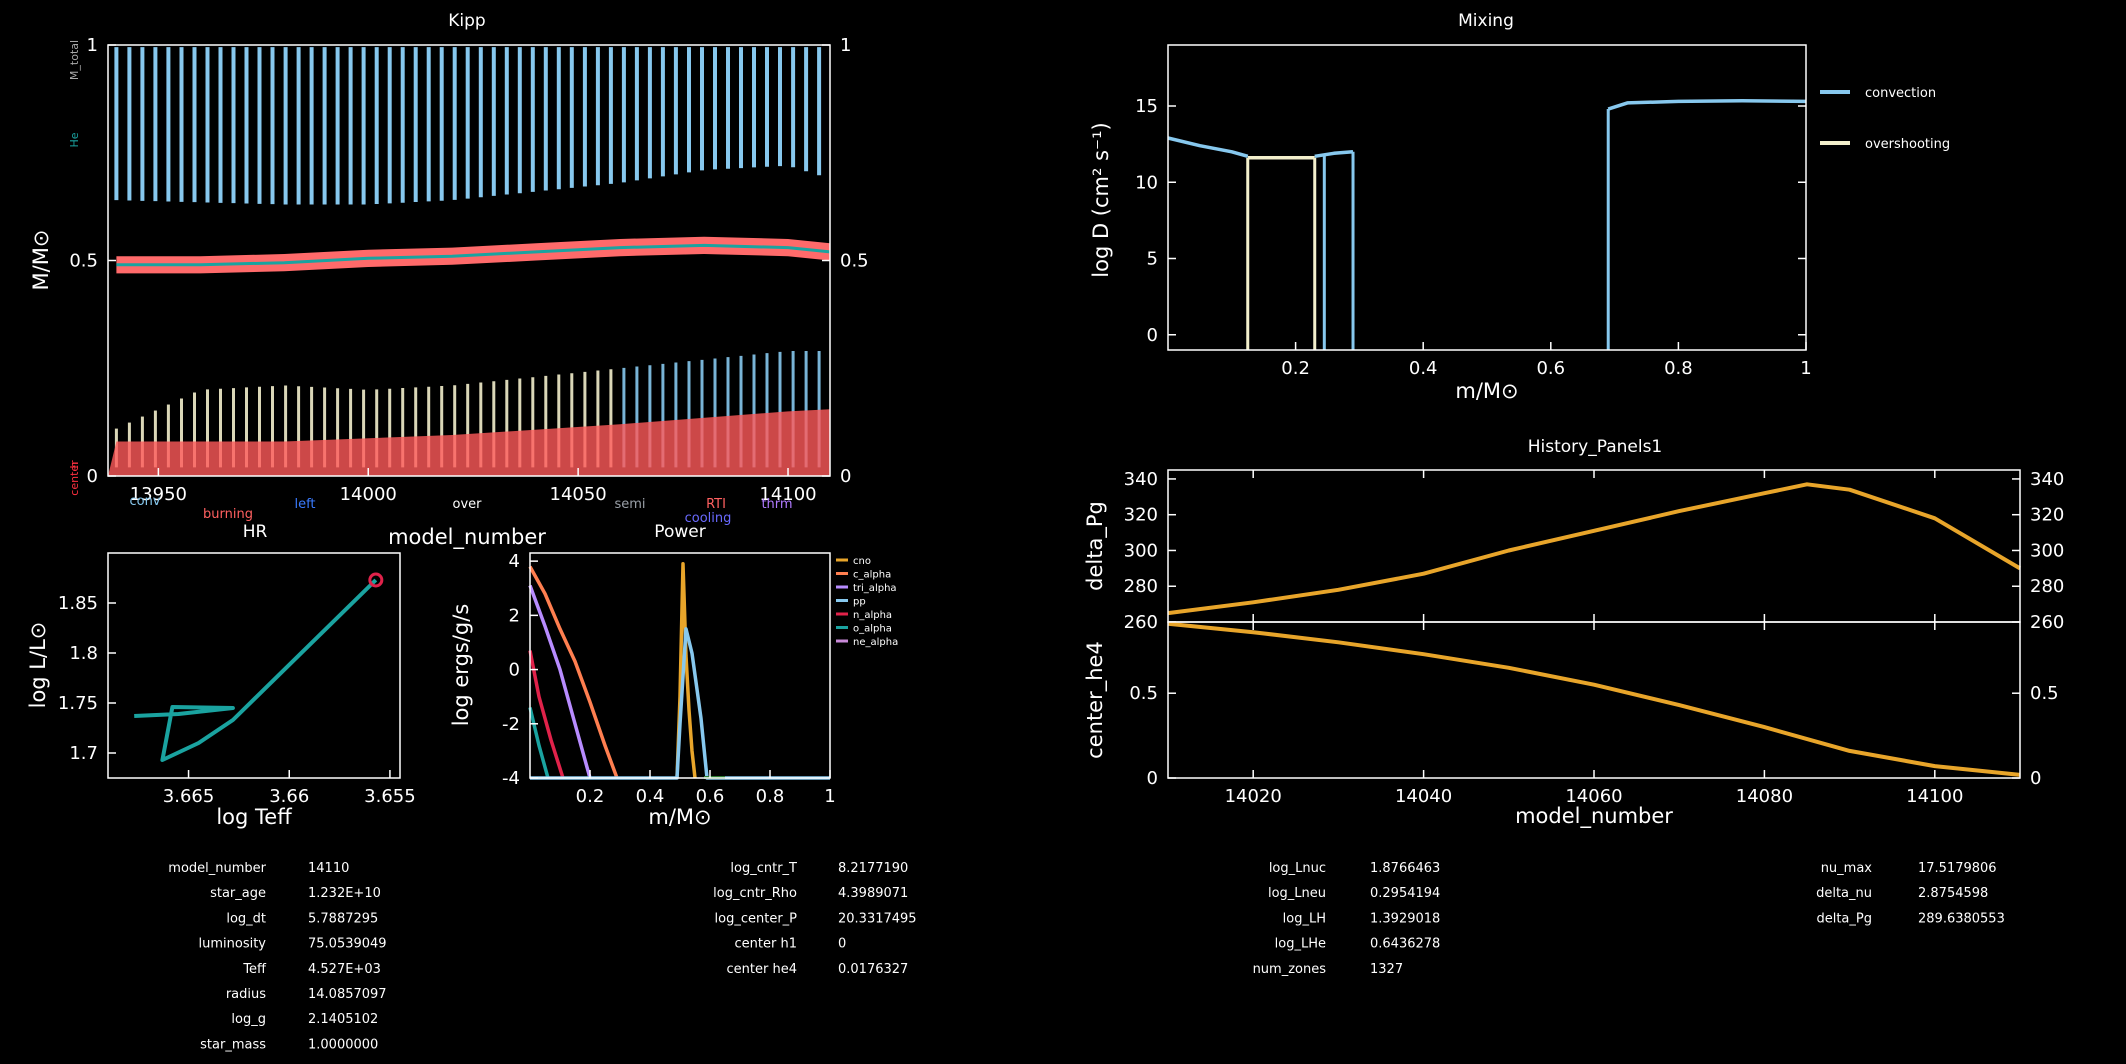 Image resolution: width=2126 pixels, height=1064 pixels. Describe the element at coordinates (1095, 700) in the screenshot. I see `history-ylabel: center_he4` at that location.